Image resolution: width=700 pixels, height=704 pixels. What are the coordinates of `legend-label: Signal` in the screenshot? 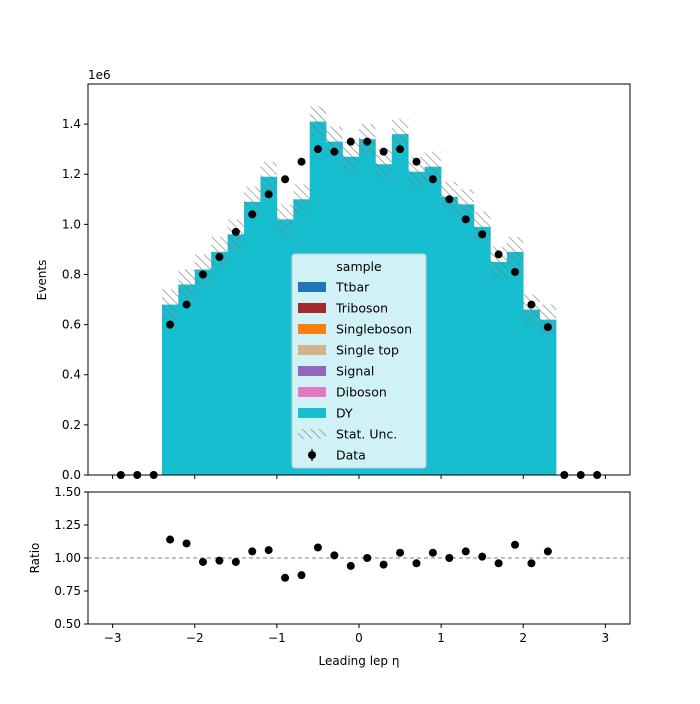 It's located at (355, 371).